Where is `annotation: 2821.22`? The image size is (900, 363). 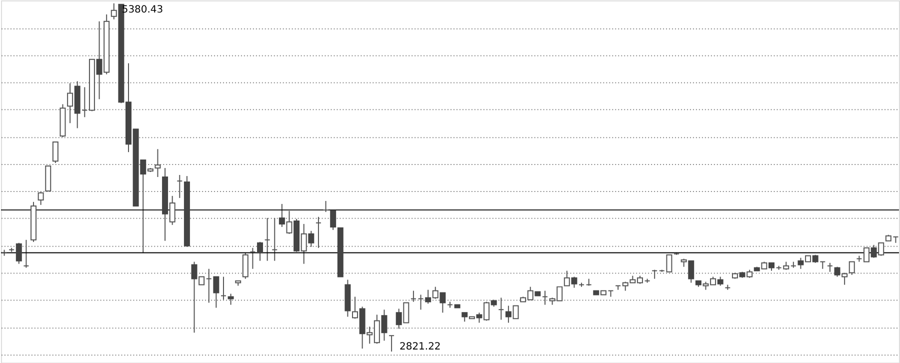 annotation: 2821.22 is located at coordinates (420, 347).